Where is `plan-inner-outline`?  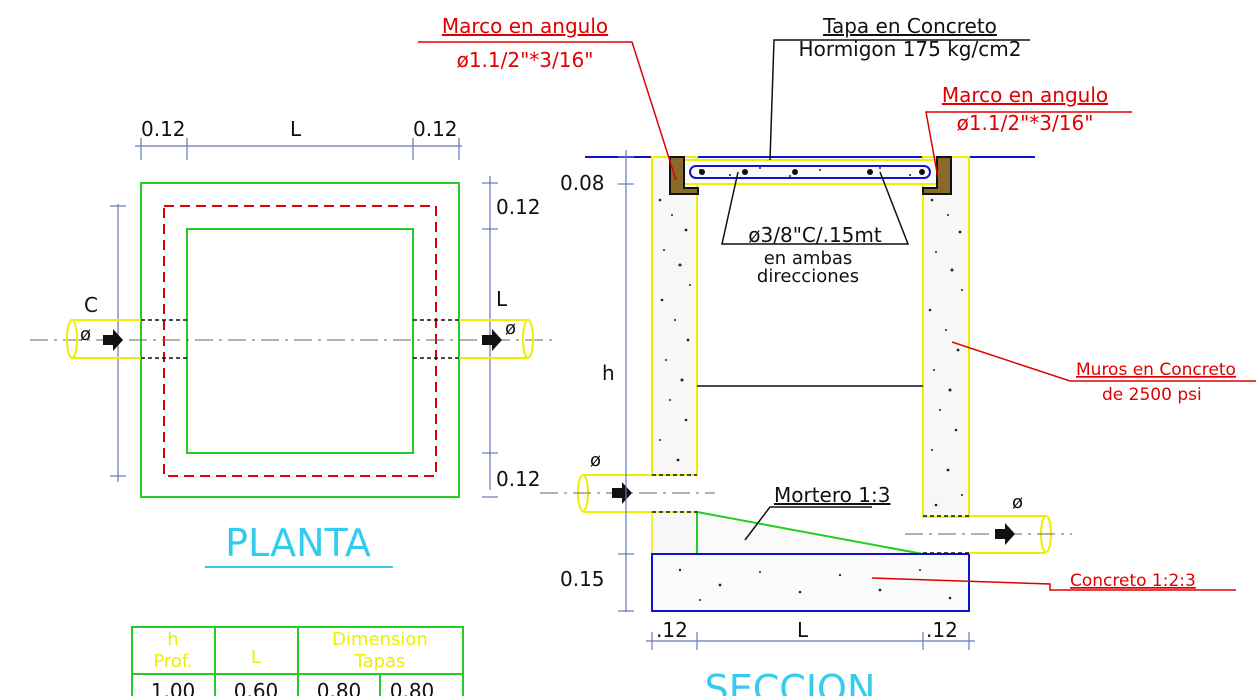
plan-inner-outline is located at coordinates (300, 341).